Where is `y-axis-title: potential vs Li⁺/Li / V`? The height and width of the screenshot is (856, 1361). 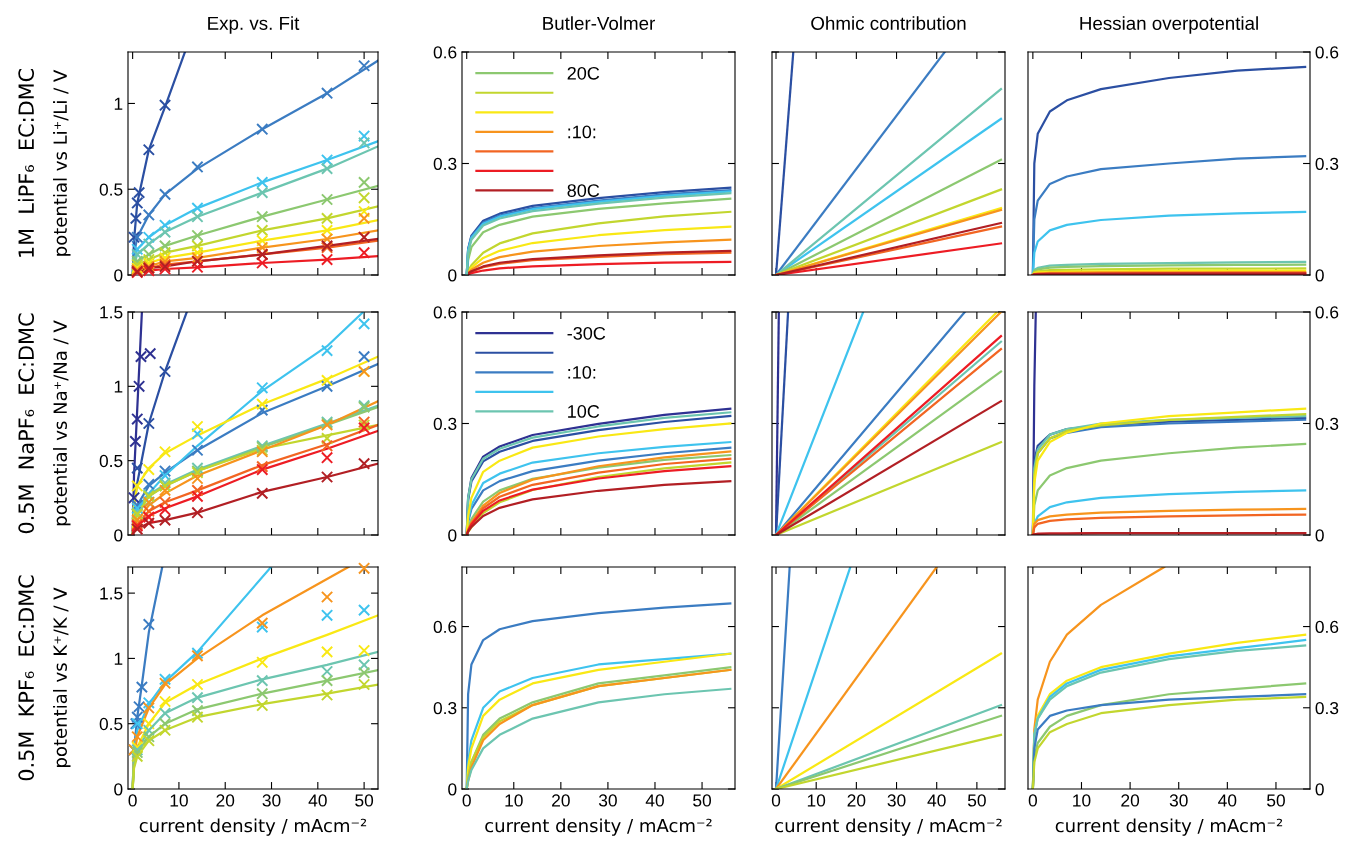
y-axis-title: potential vs Li⁺/Li / V is located at coordinates (62, 162).